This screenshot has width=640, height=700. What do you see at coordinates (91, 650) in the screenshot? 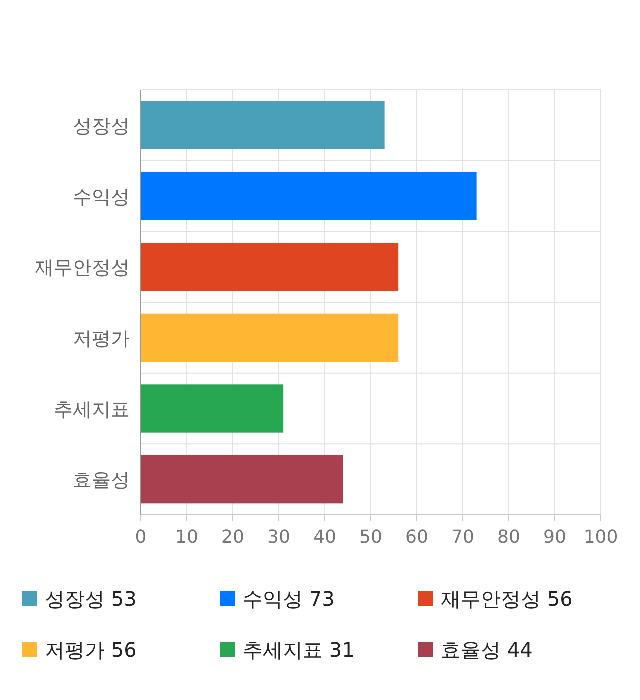
I see `legend-label: 저평가 56` at bounding box center [91, 650].